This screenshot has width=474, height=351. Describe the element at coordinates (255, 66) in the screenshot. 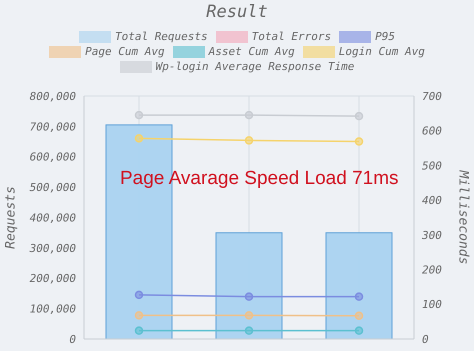

I see `legend-label: Wp-login Average Response Time` at that location.